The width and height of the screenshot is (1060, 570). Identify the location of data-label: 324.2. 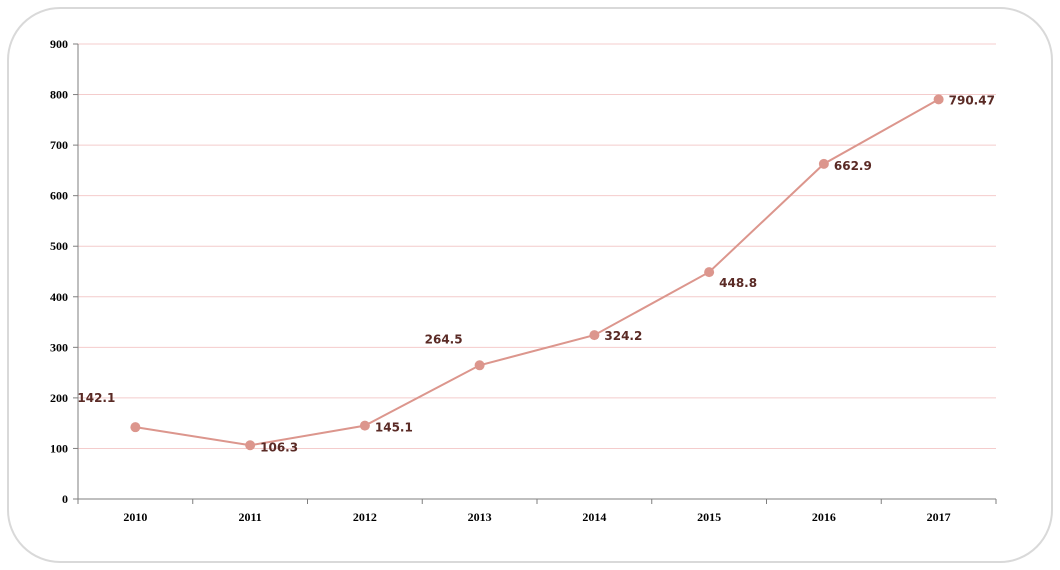
(623, 336).